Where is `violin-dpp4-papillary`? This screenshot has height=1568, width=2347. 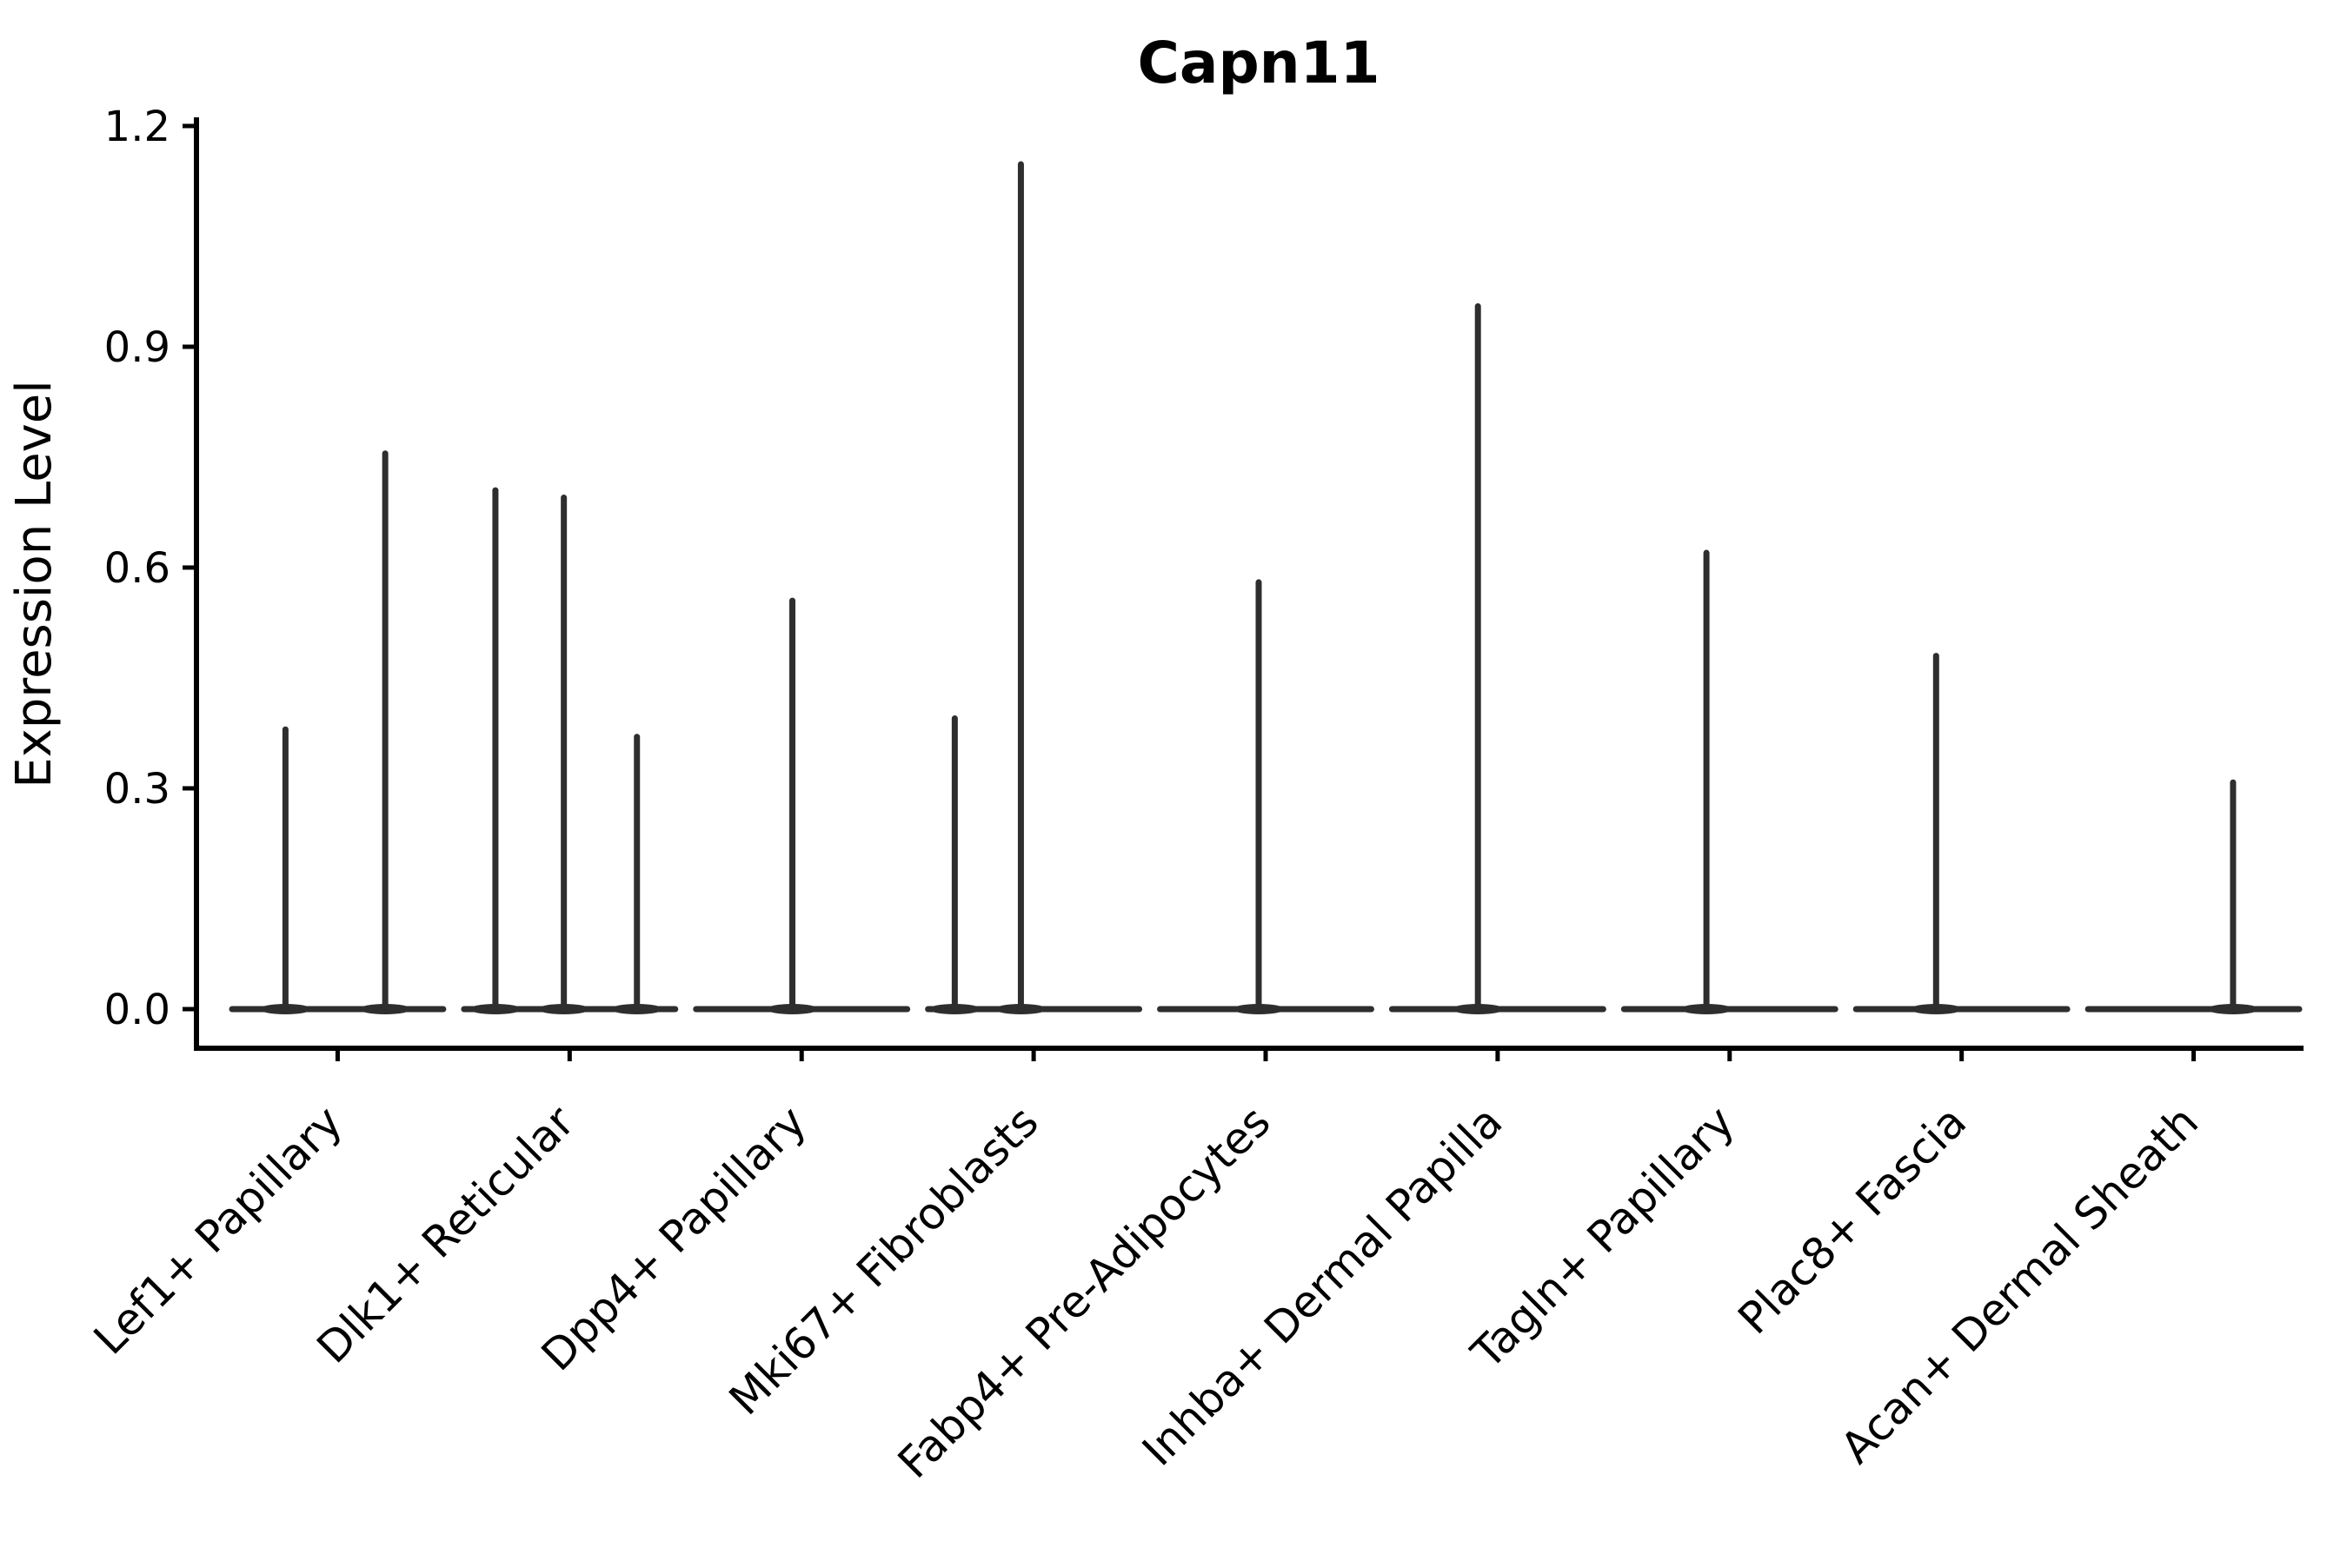 violin-dpp4-papillary is located at coordinates (802, 805).